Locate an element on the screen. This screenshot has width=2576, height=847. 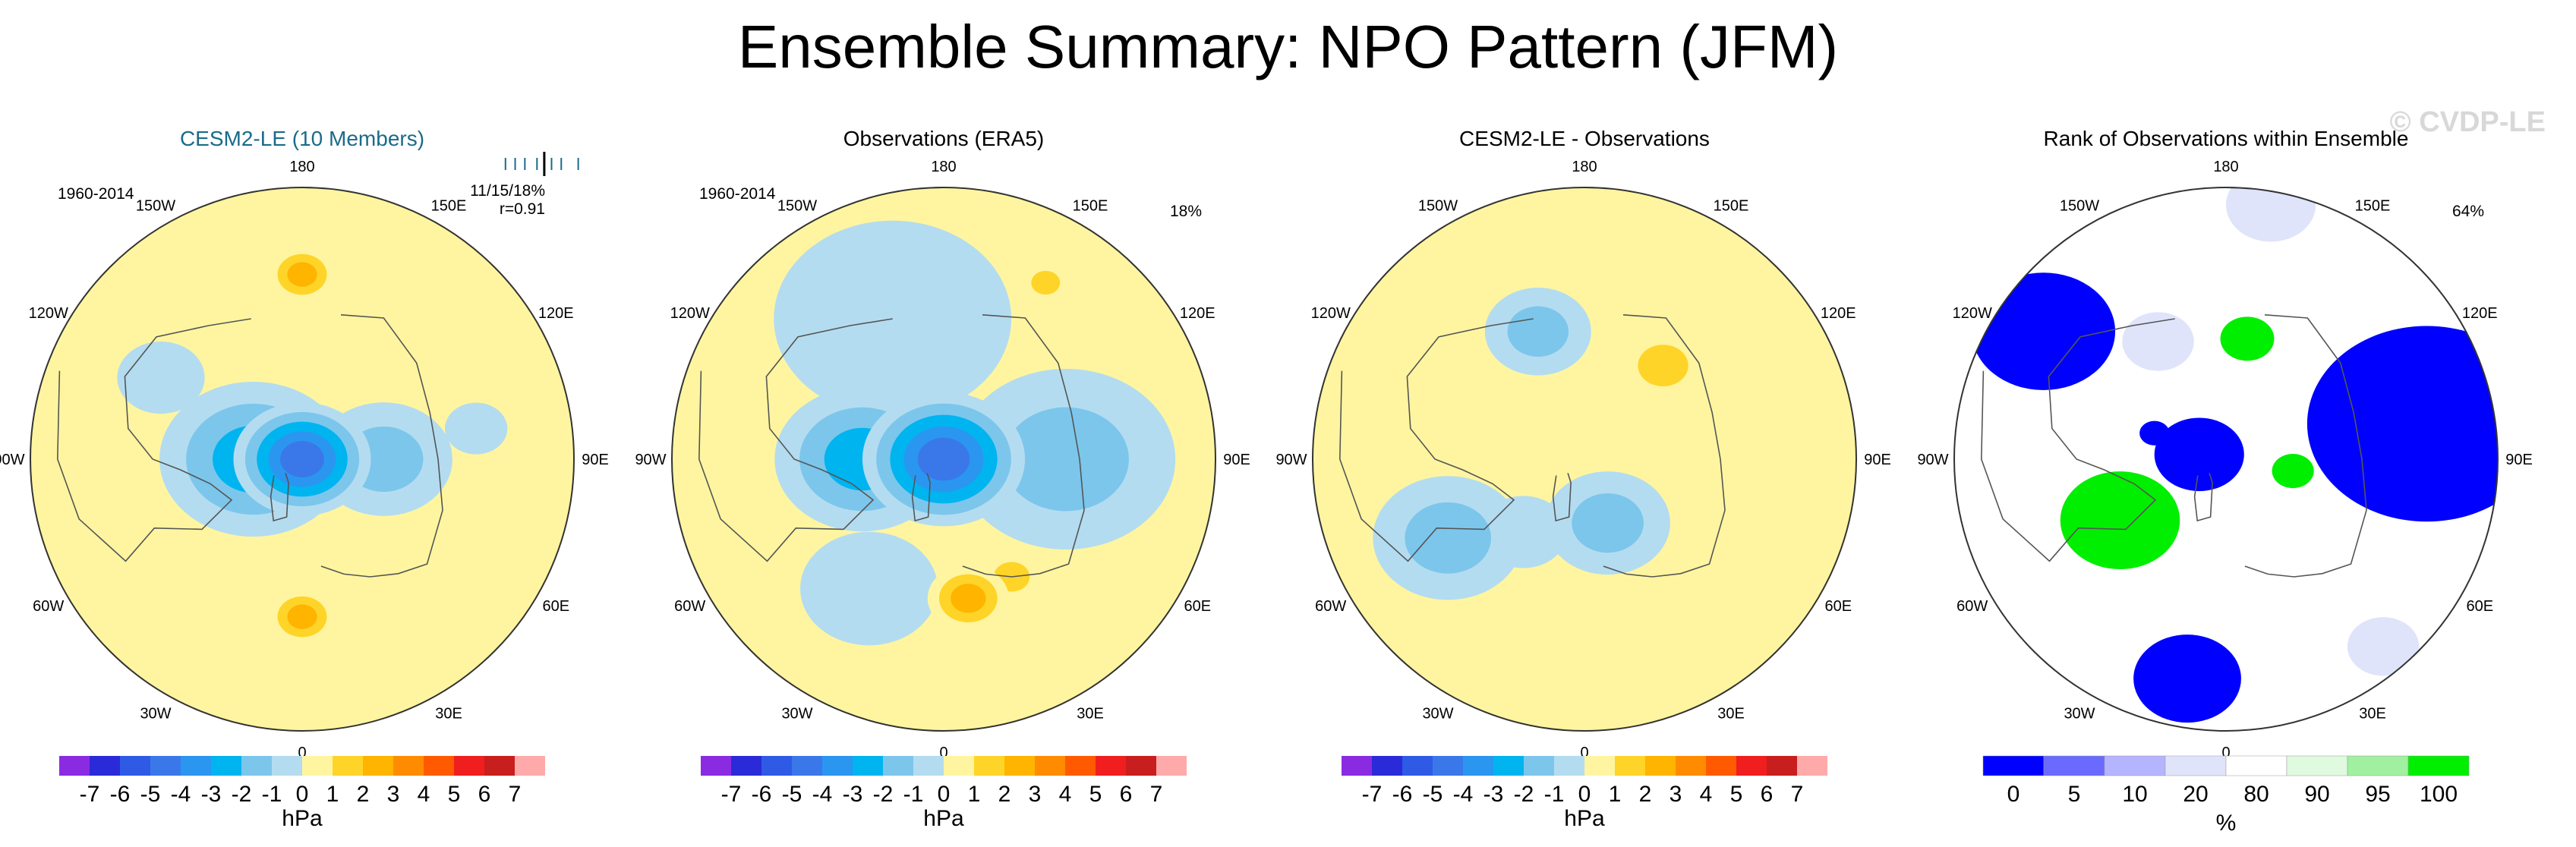
spread-indicator is located at coordinates (541, 164).